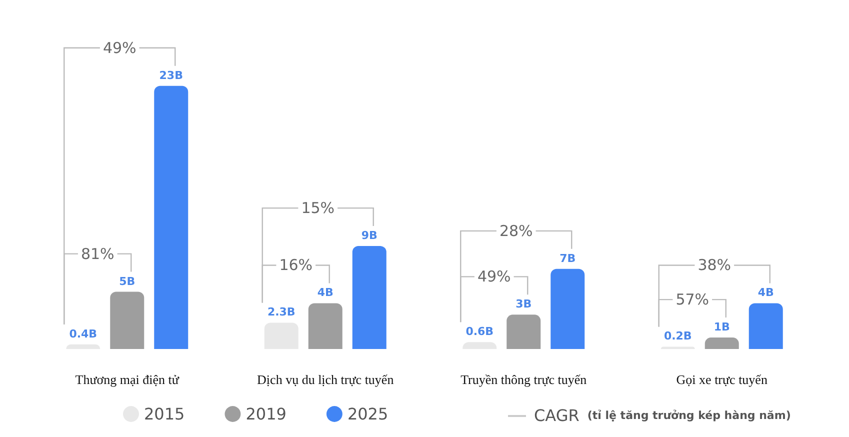 The width and height of the screenshot is (849, 437). What do you see at coordinates (557, 415) in the screenshot?
I see `text: CAGR` at bounding box center [557, 415].